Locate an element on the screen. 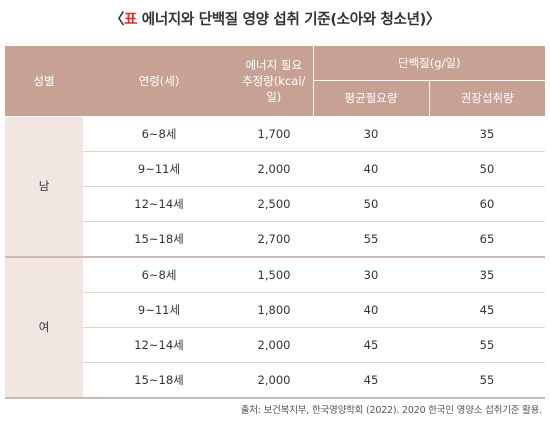 Image resolution: width=550 pixels, height=423 pixels. header-avg-requirement: 평균필요량 is located at coordinates (370, 98).